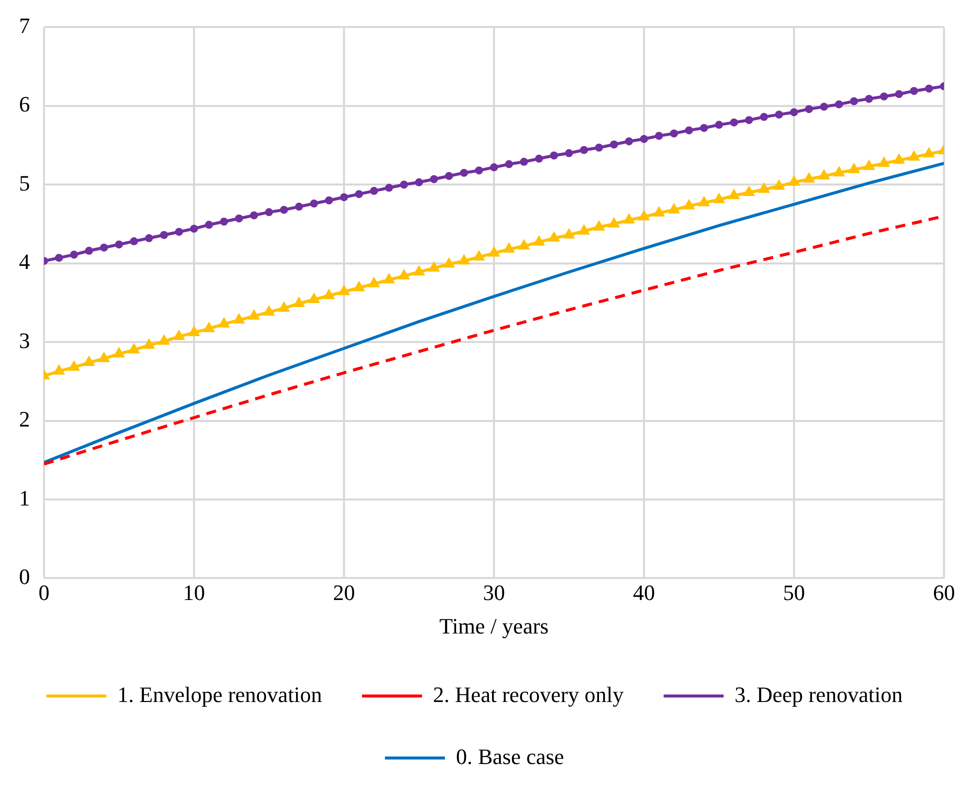 The height and width of the screenshot is (789, 964). What do you see at coordinates (24, 261) in the screenshot?
I see `y-tick-label: 4` at bounding box center [24, 261].